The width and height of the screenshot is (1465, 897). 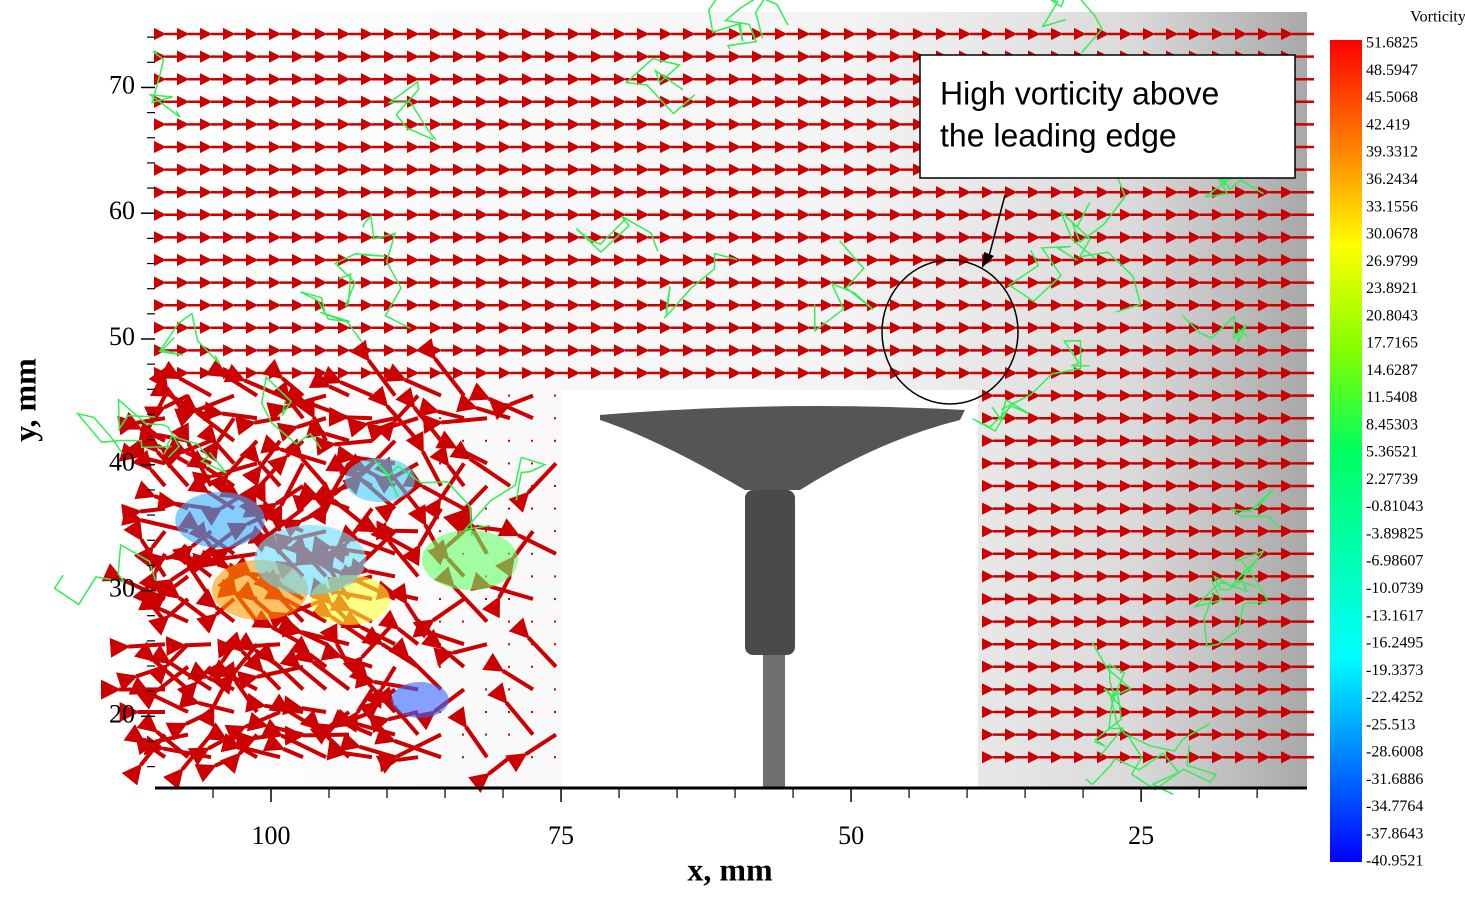 I want to click on colorbar-label: -40.9521, so click(x=1394, y=861).